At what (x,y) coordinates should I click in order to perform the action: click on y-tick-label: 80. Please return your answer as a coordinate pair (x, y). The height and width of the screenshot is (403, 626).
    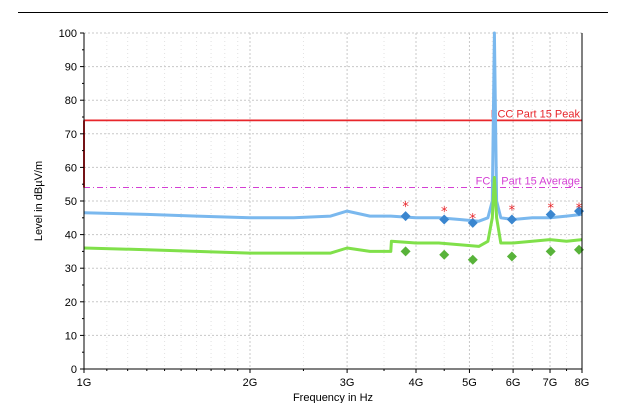
    Looking at the image, I should click on (71, 101).